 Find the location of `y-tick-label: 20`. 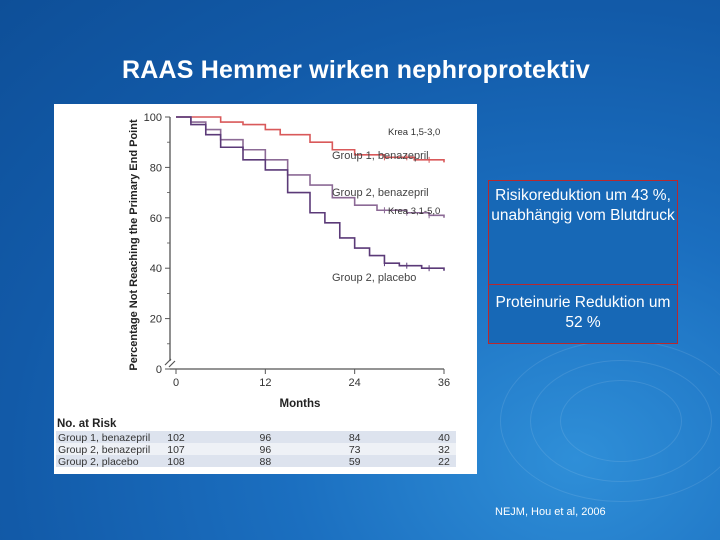

y-tick-label: 20 is located at coordinates (156, 320).